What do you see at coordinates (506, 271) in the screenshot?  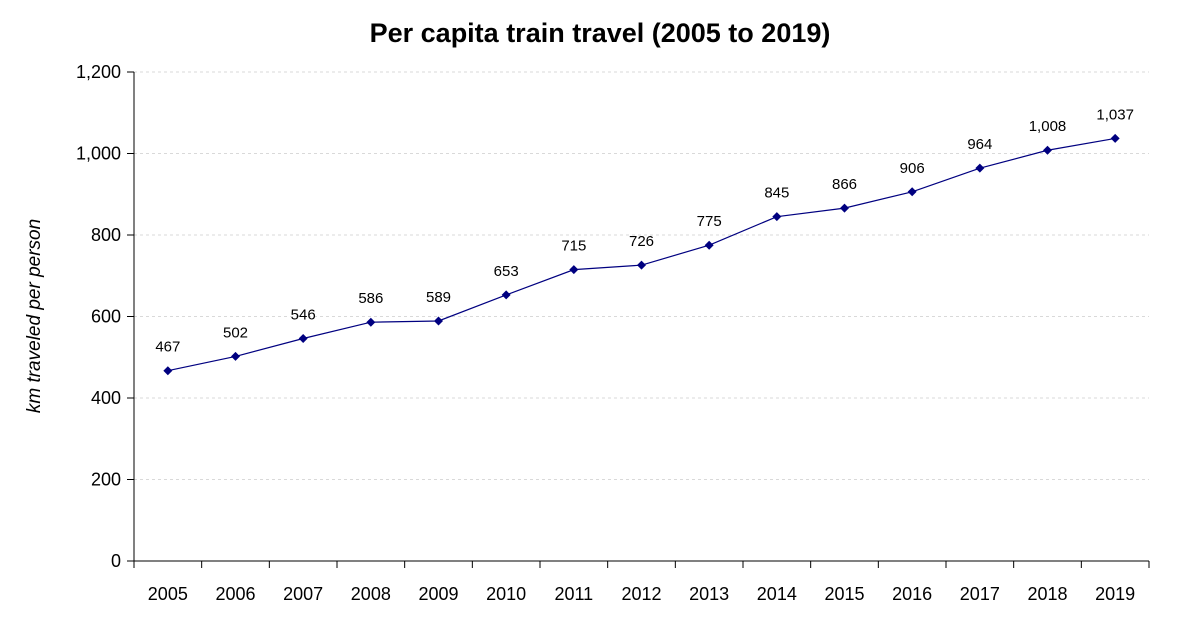 I see `data-label: 653` at bounding box center [506, 271].